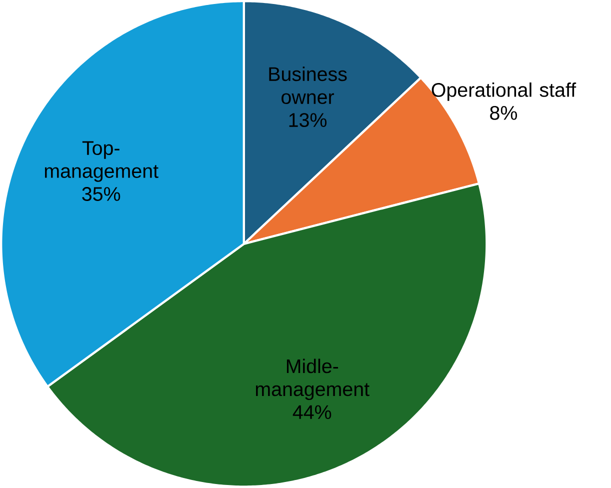  What do you see at coordinates (504, 91) in the screenshot?
I see `slice-label: Operational staff` at bounding box center [504, 91].